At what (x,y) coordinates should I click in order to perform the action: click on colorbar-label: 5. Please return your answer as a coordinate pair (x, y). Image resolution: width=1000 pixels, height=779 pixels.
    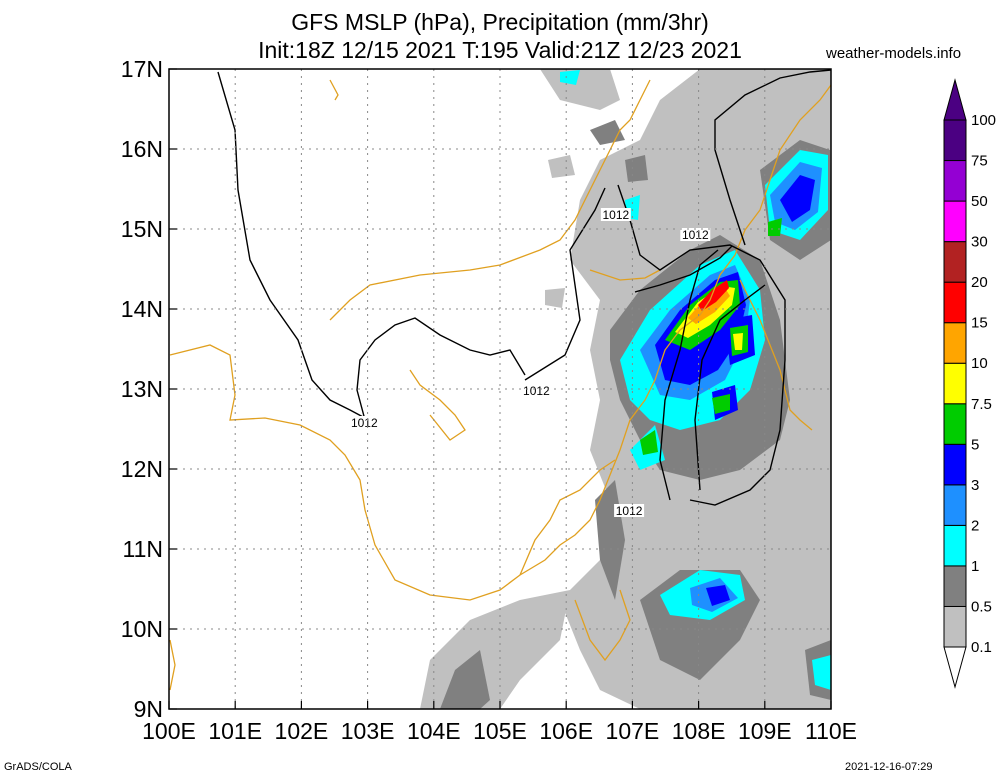
    Looking at the image, I should click on (975, 444).